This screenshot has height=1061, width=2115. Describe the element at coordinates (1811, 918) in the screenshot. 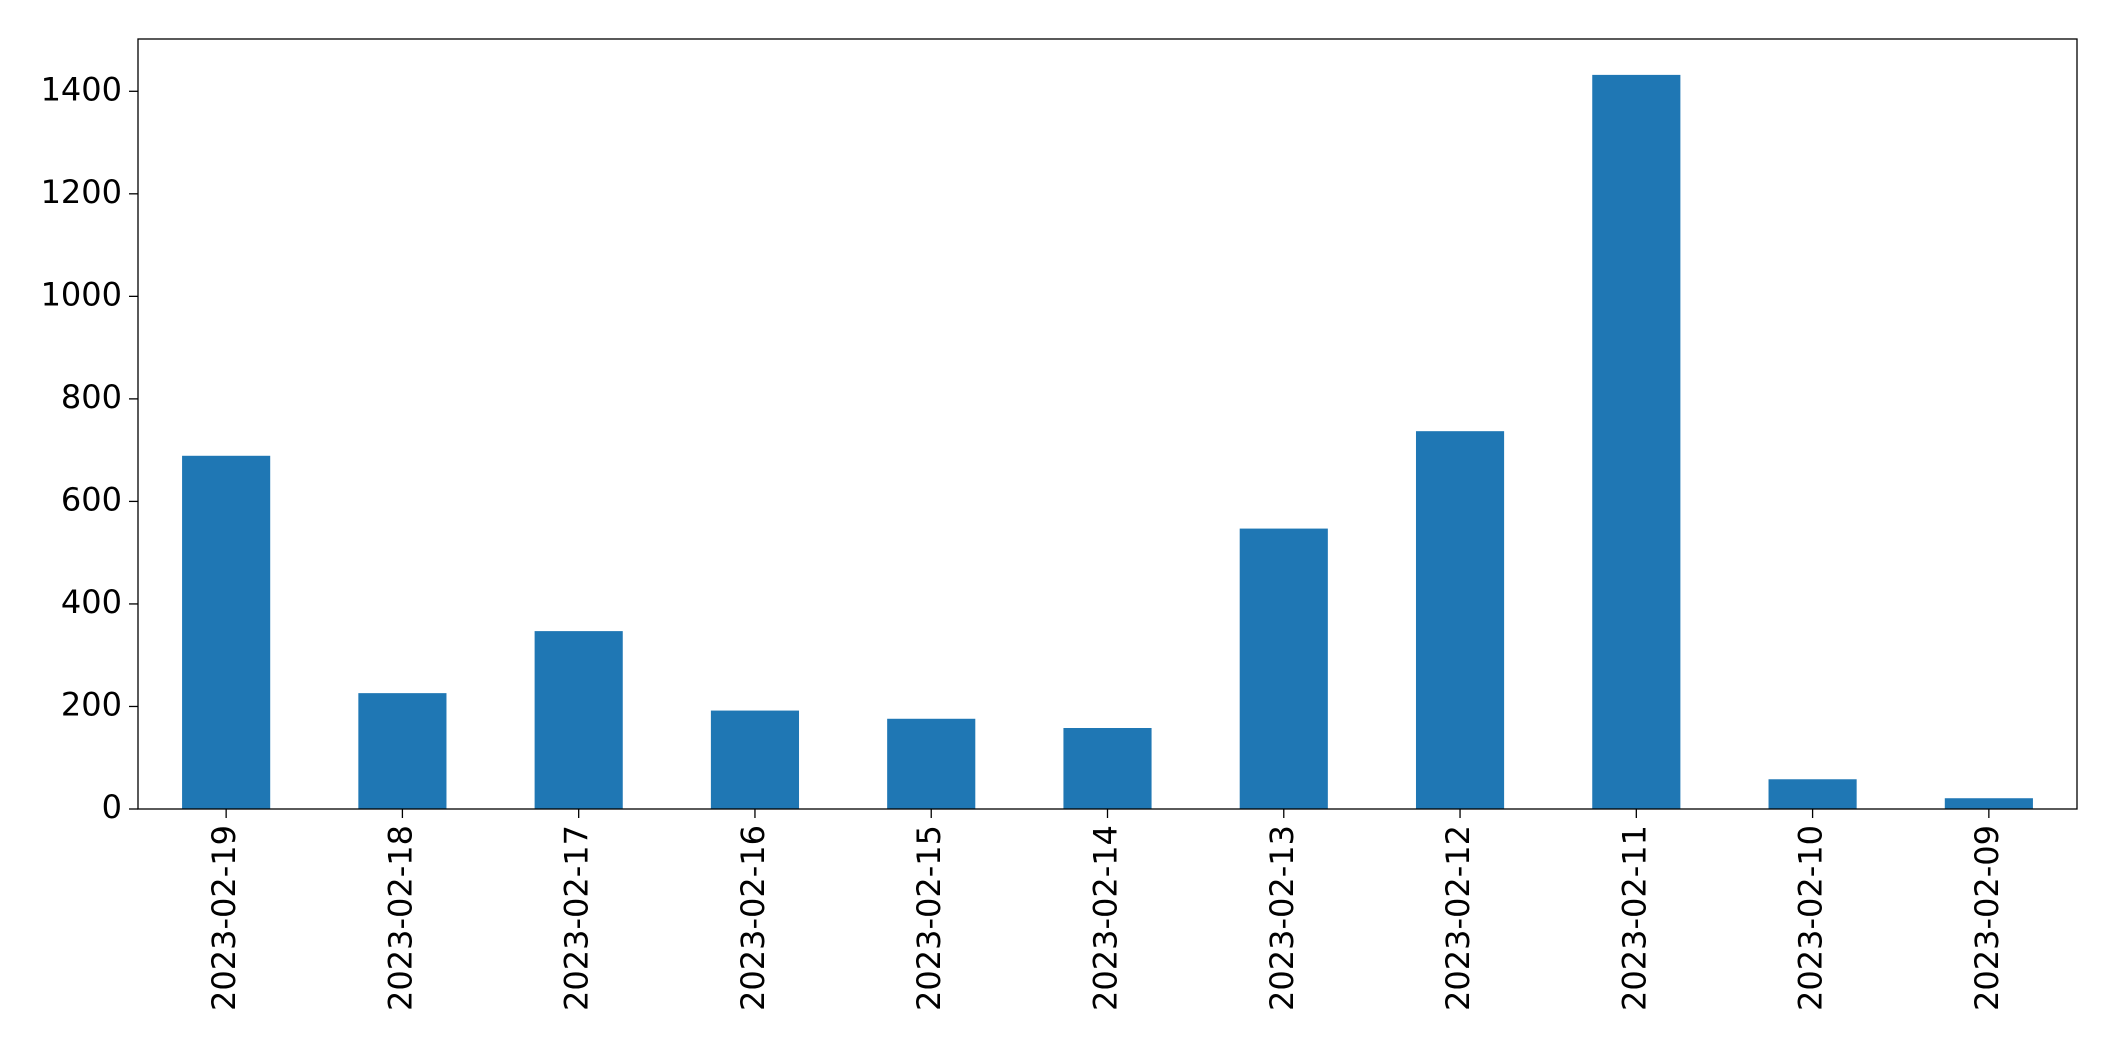

I see `x-tick-label: 2023-02-10` at that location.